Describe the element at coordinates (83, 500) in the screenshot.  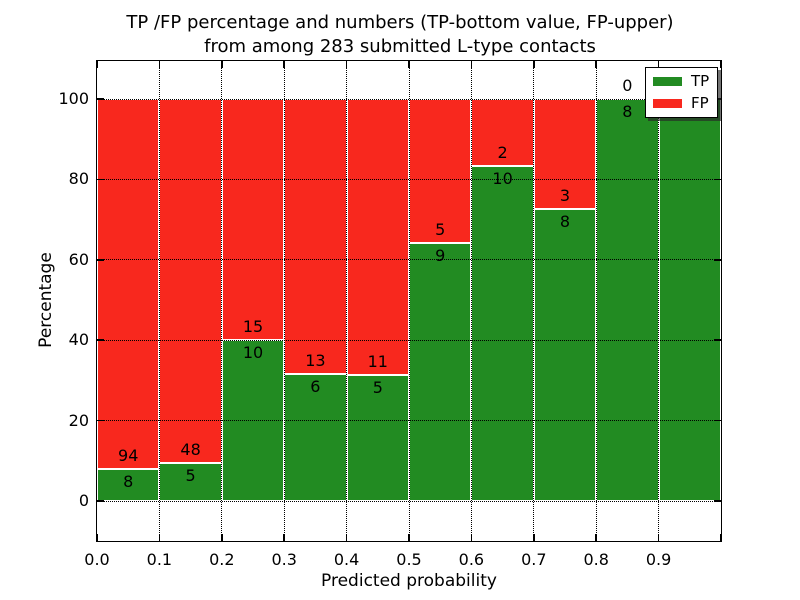
I see `y-tick-label: 0` at that location.